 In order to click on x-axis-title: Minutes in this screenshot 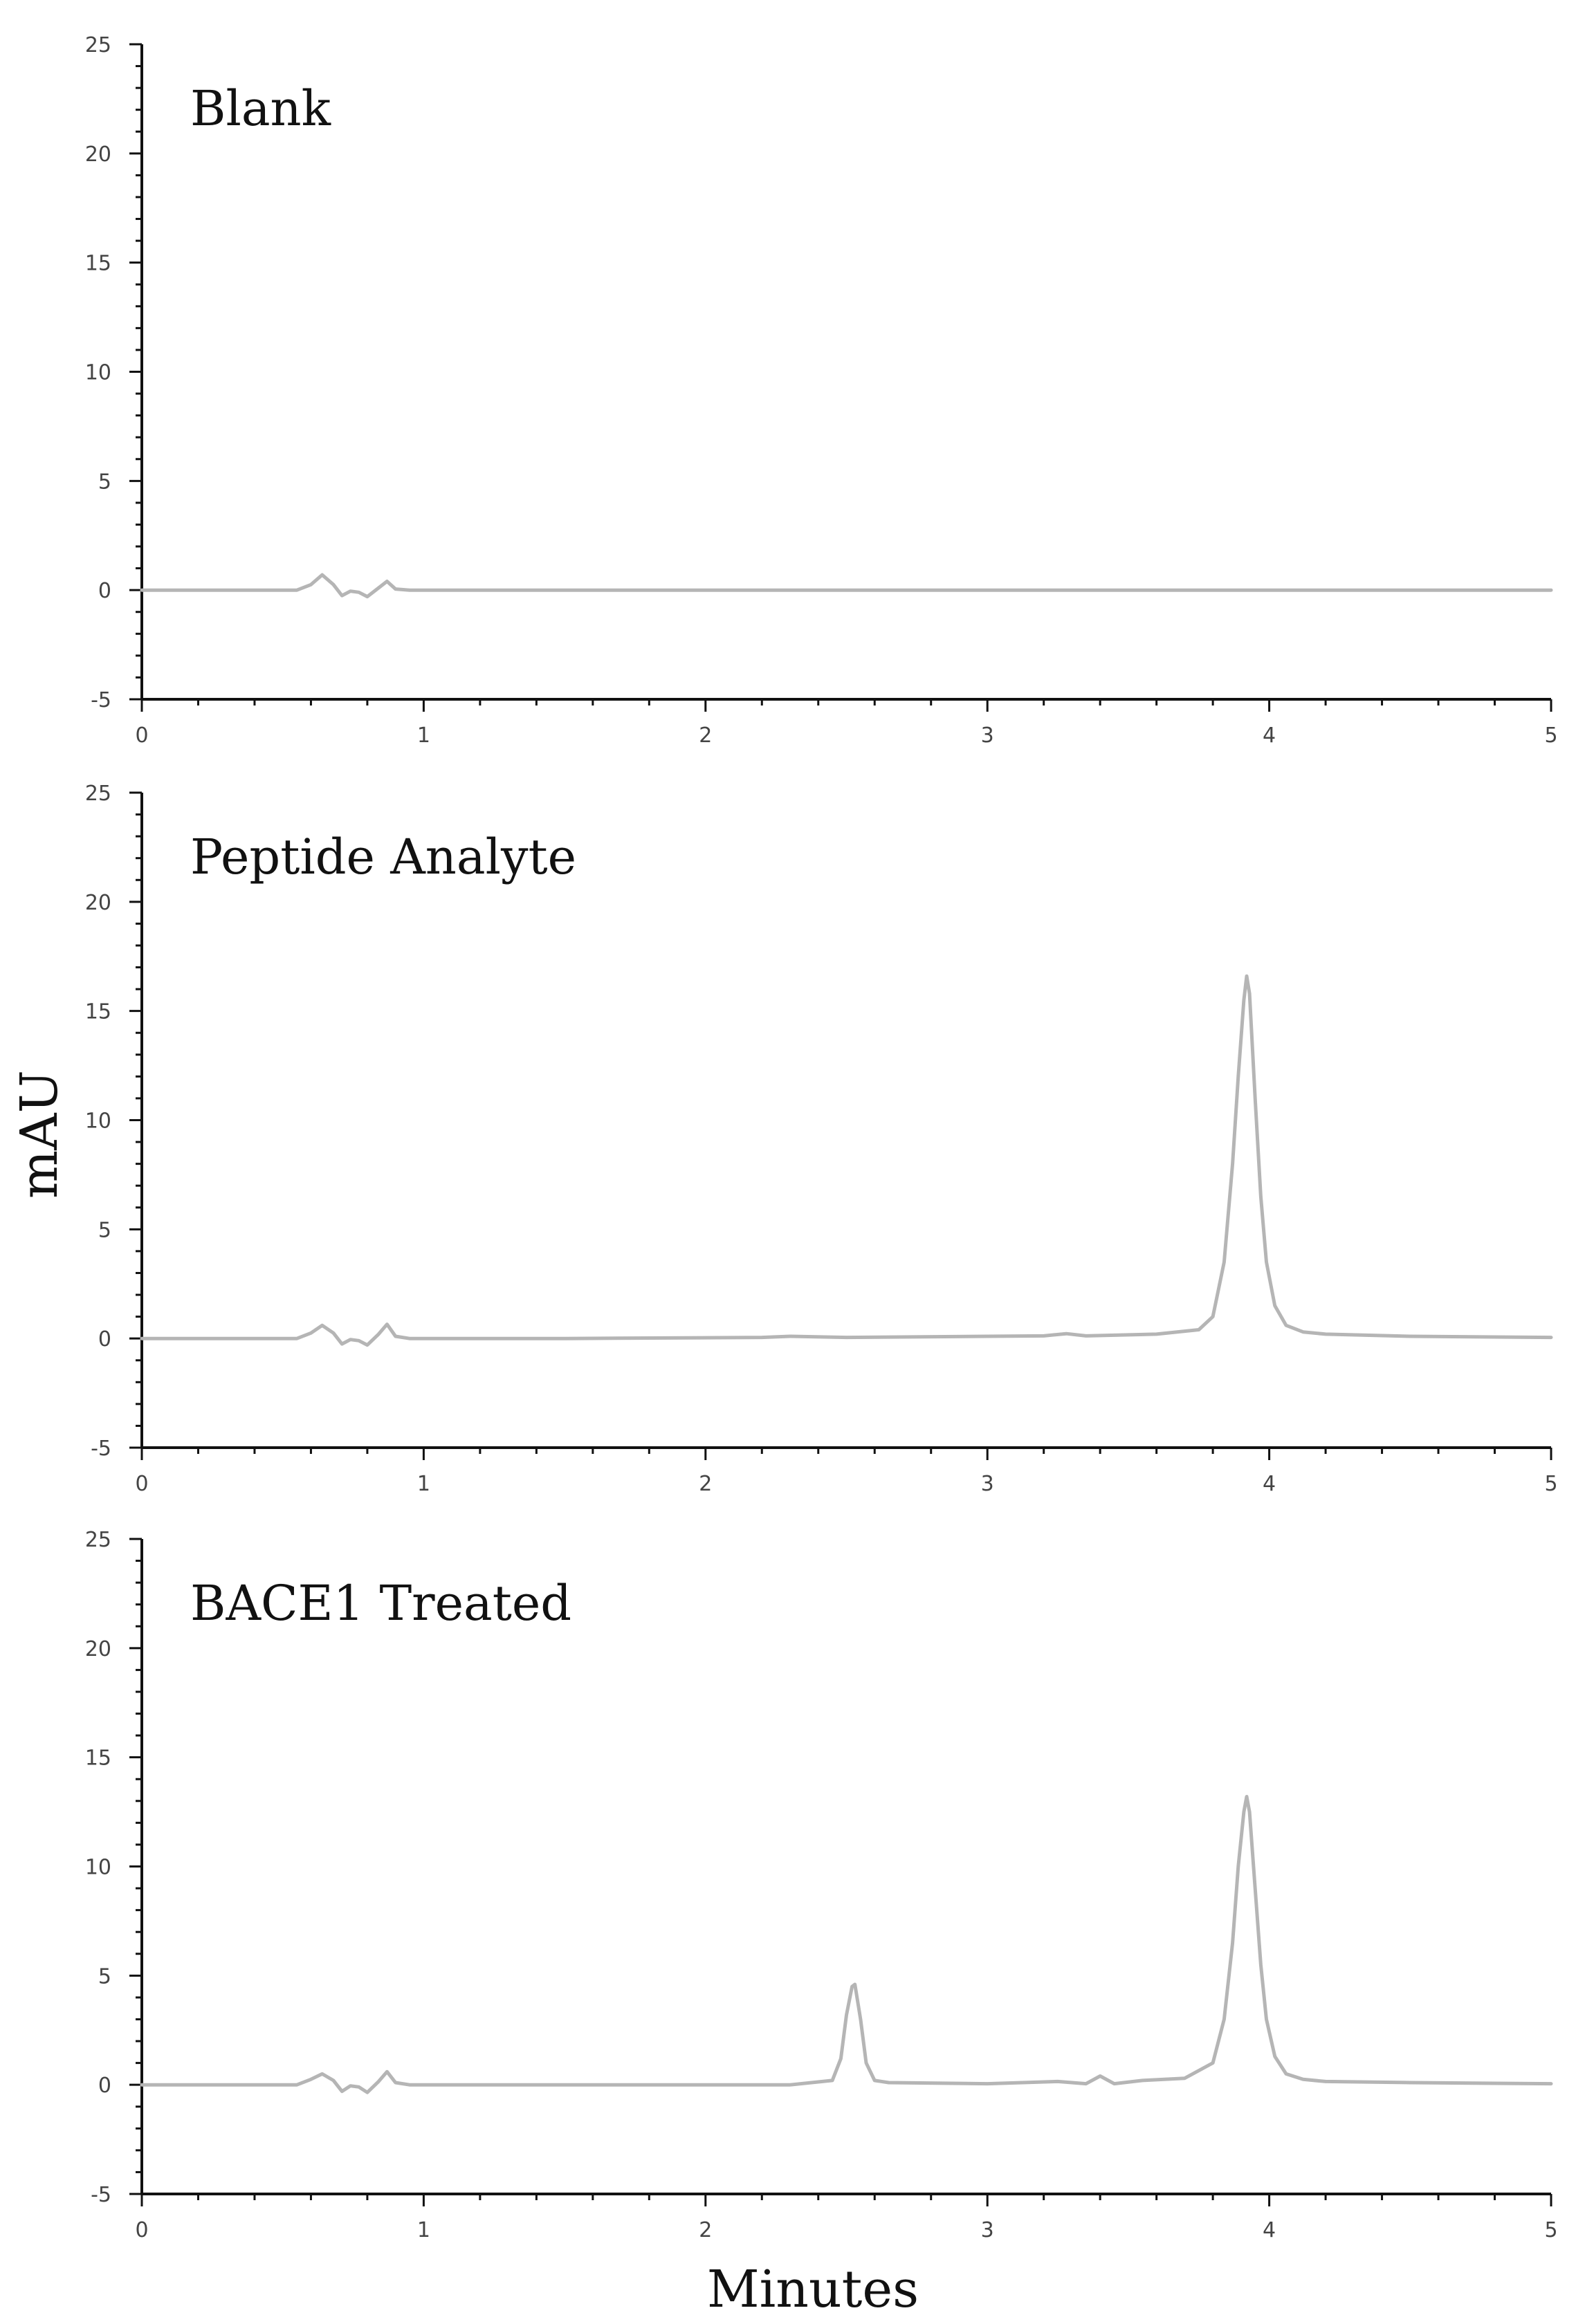, I will do `click(813, 2289)`.